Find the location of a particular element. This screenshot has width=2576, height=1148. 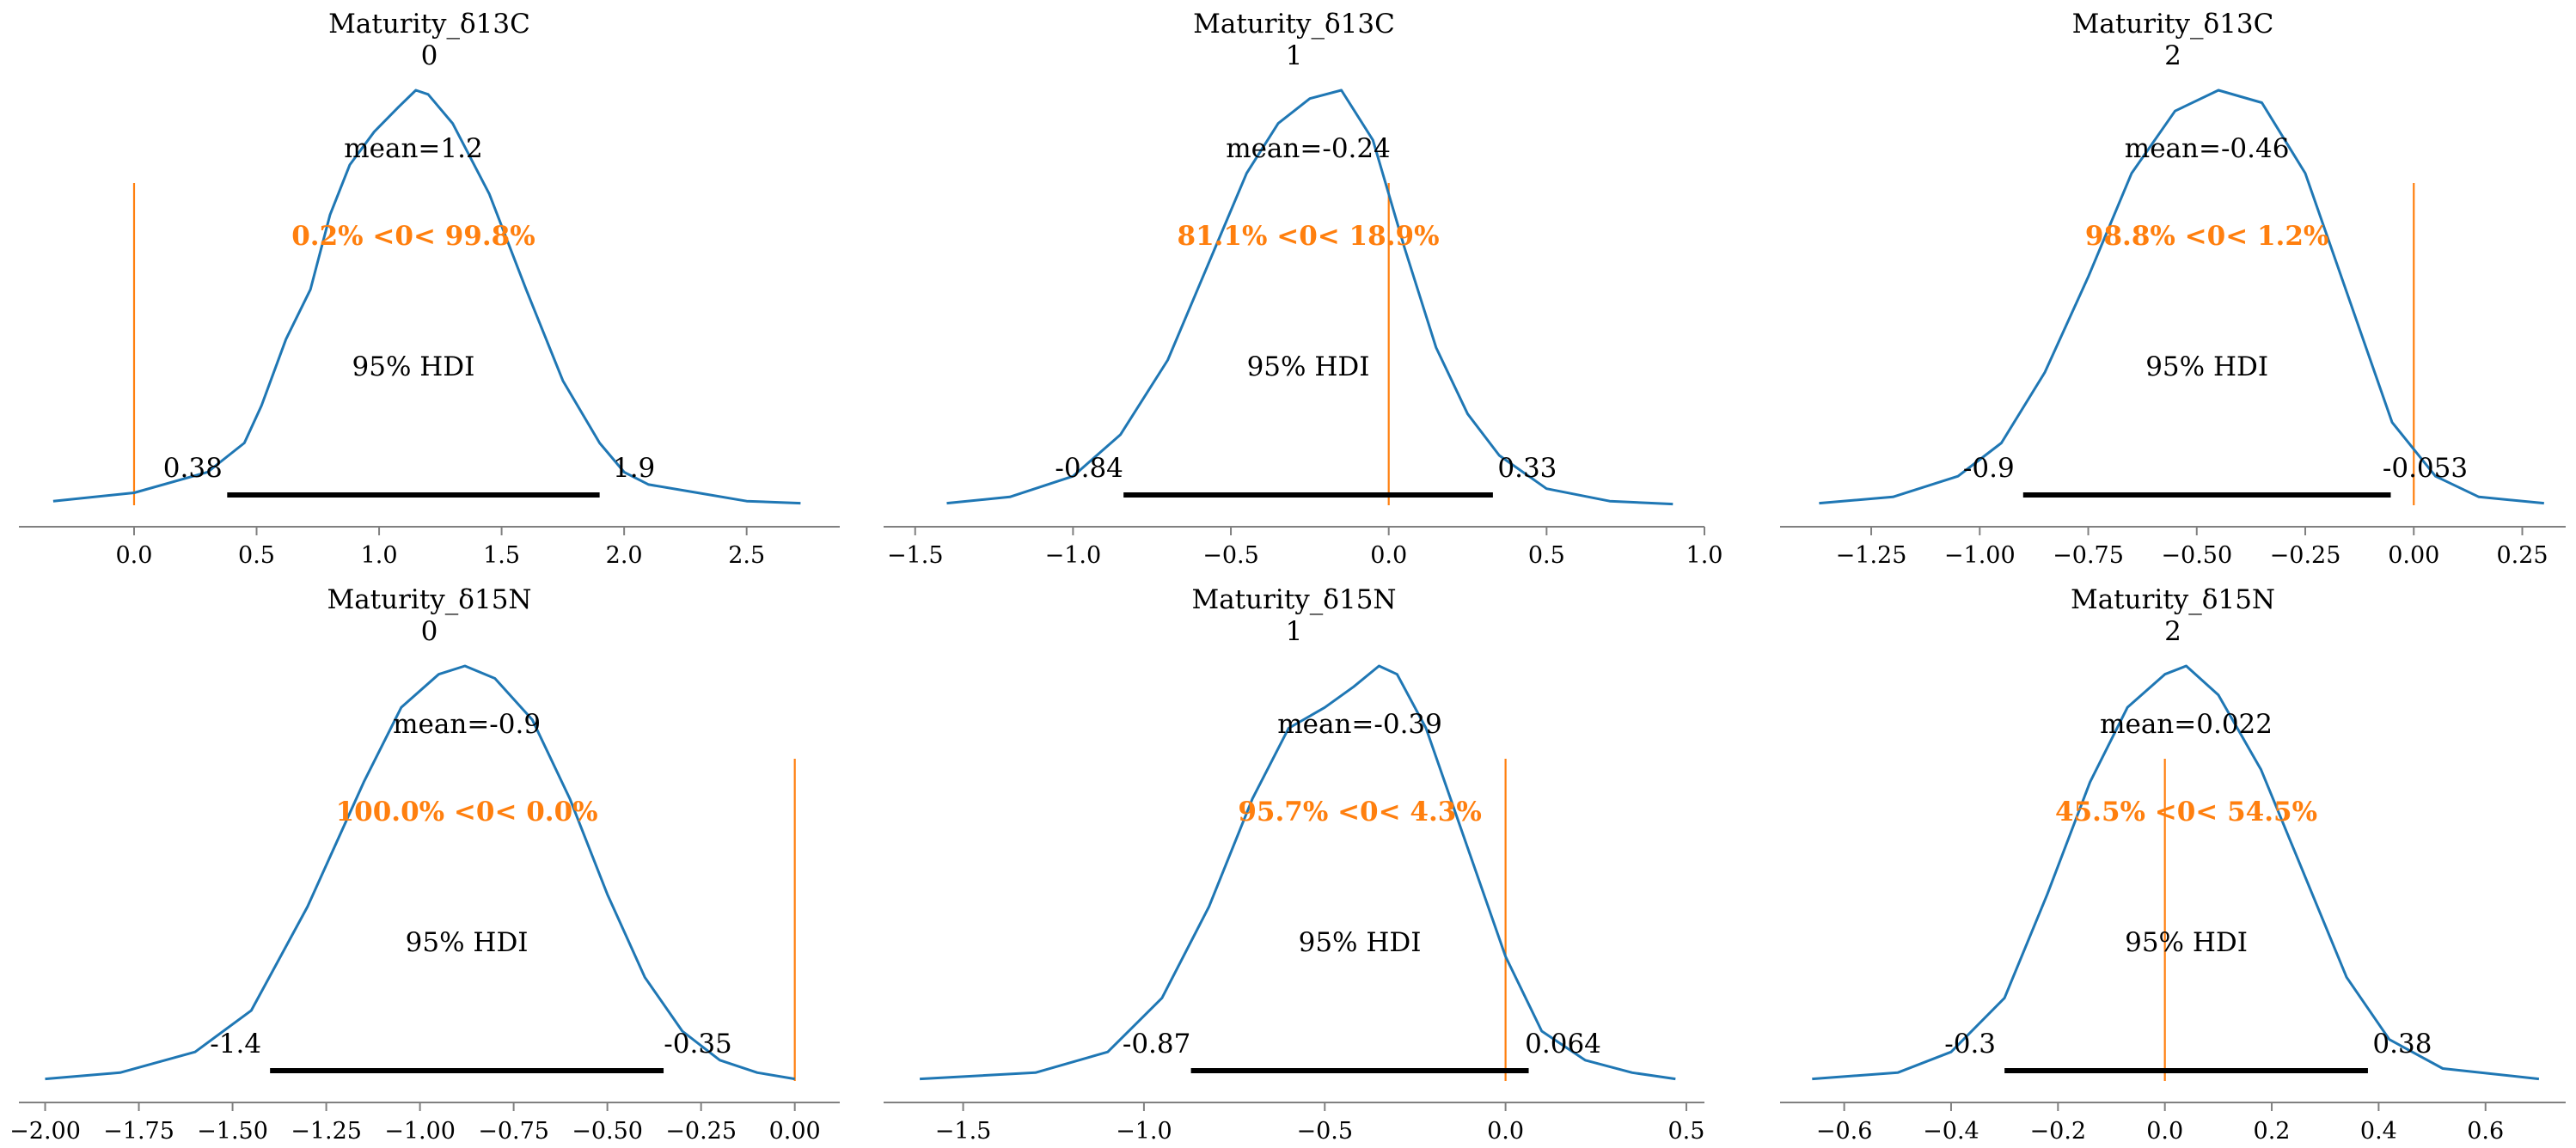

mean-label: mean=1.2 is located at coordinates (413, 148).